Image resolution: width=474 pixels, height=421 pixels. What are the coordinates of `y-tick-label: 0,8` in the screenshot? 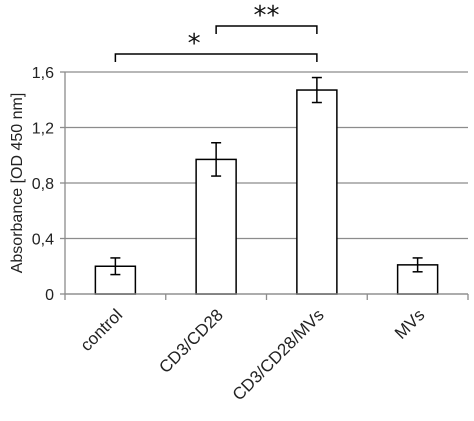 It's located at (43, 184).